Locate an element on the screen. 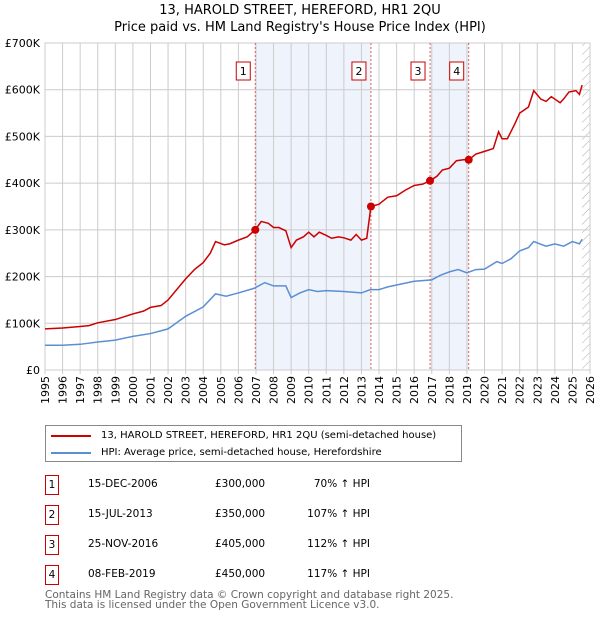 Image resolution: width=600 pixels, height=620 pixels. x-tick-label: 2019 is located at coordinates (467, 390).